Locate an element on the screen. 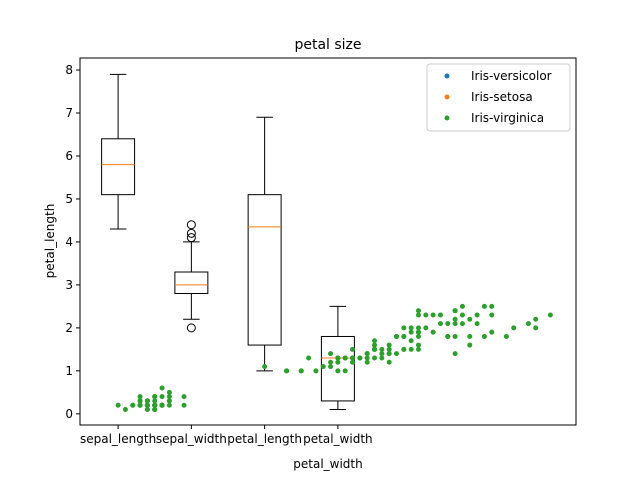 This screenshot has height=480, width=640. legend-marker is located at coordinates (447, 118).